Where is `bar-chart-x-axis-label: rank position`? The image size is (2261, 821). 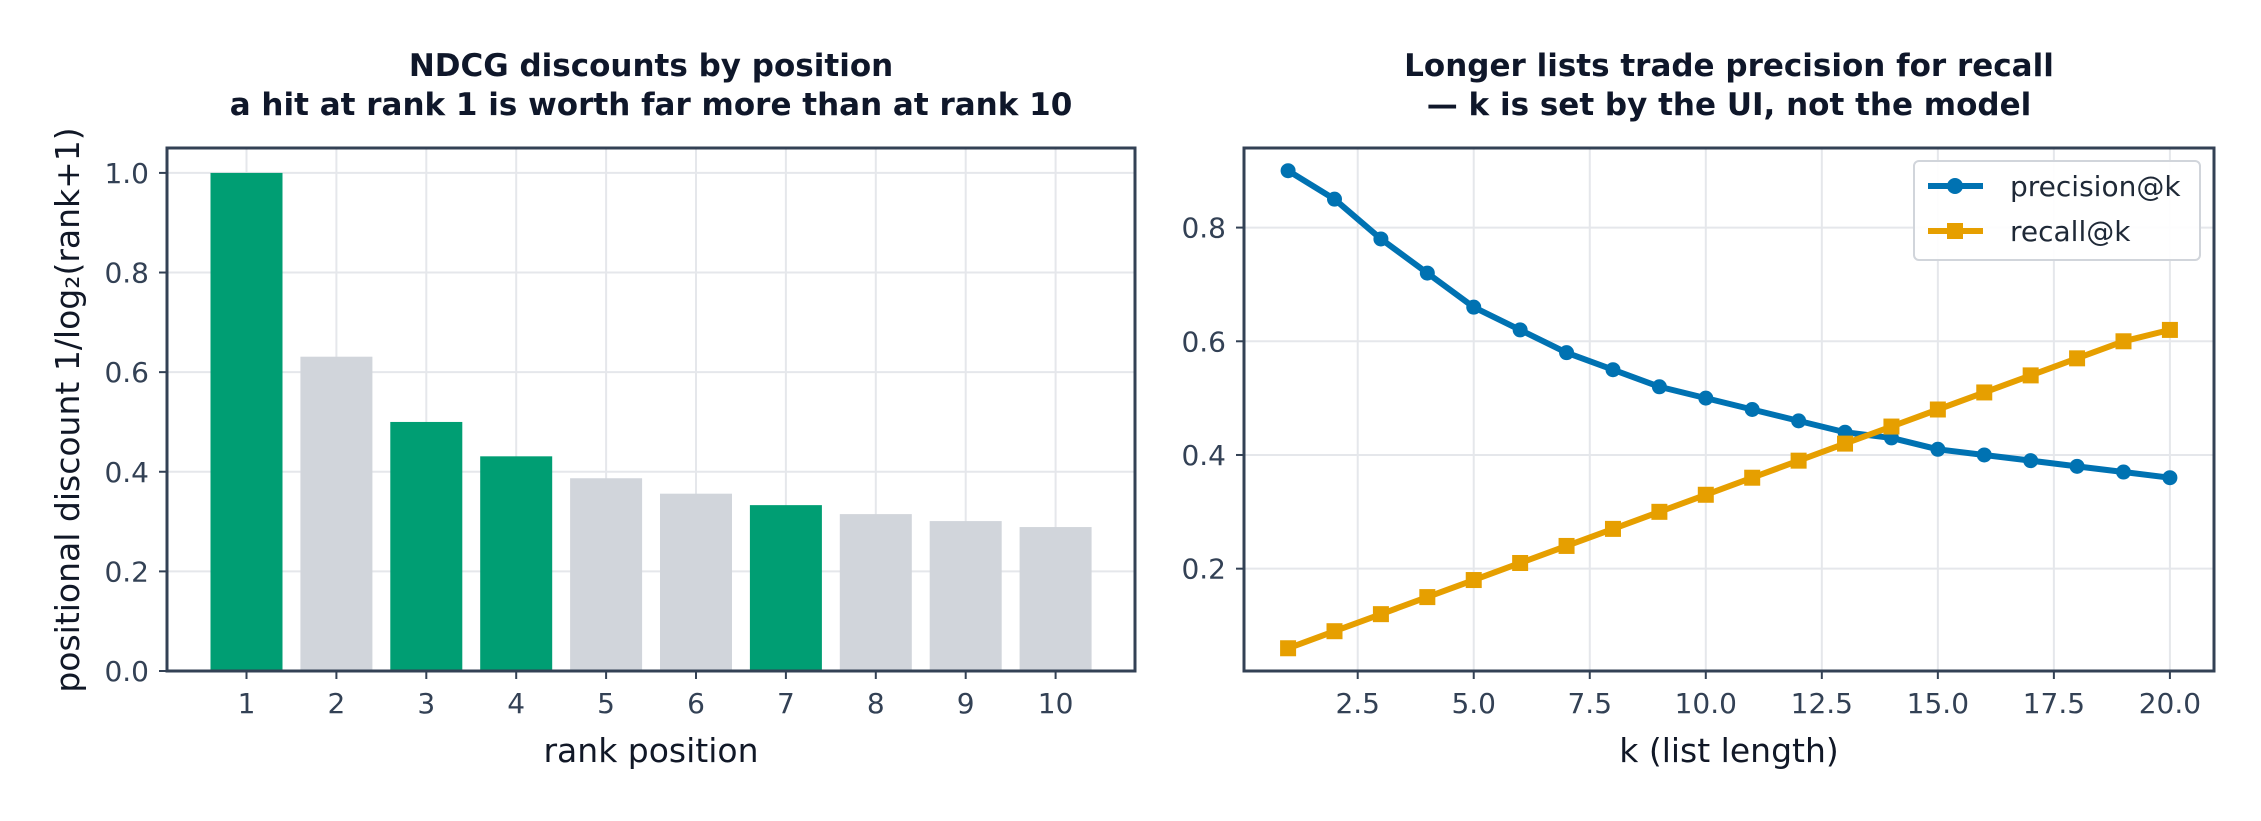 bar-chart-x-axis-label: rank position is located at coordinates (650, 750).